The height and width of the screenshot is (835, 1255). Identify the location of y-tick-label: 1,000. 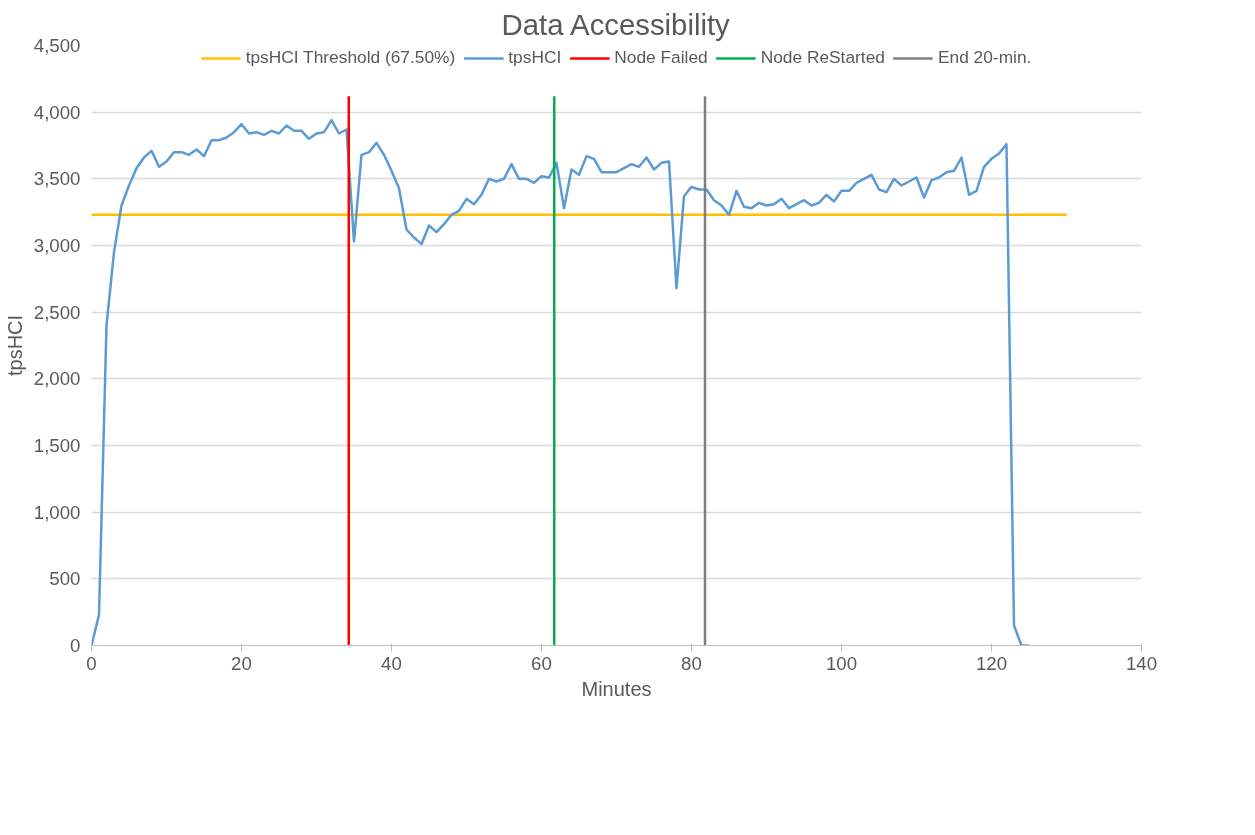
(57, 512).